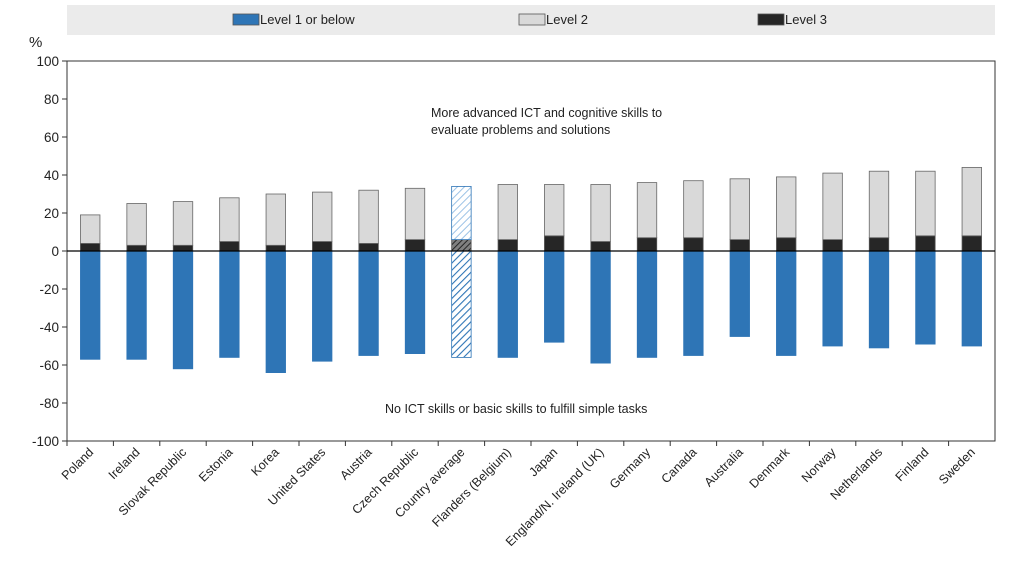  Describe the element at coordinates (520, 130) in the screenshot. I see `annotation-upper-line-2: evaluate problems and solutions` at that location.